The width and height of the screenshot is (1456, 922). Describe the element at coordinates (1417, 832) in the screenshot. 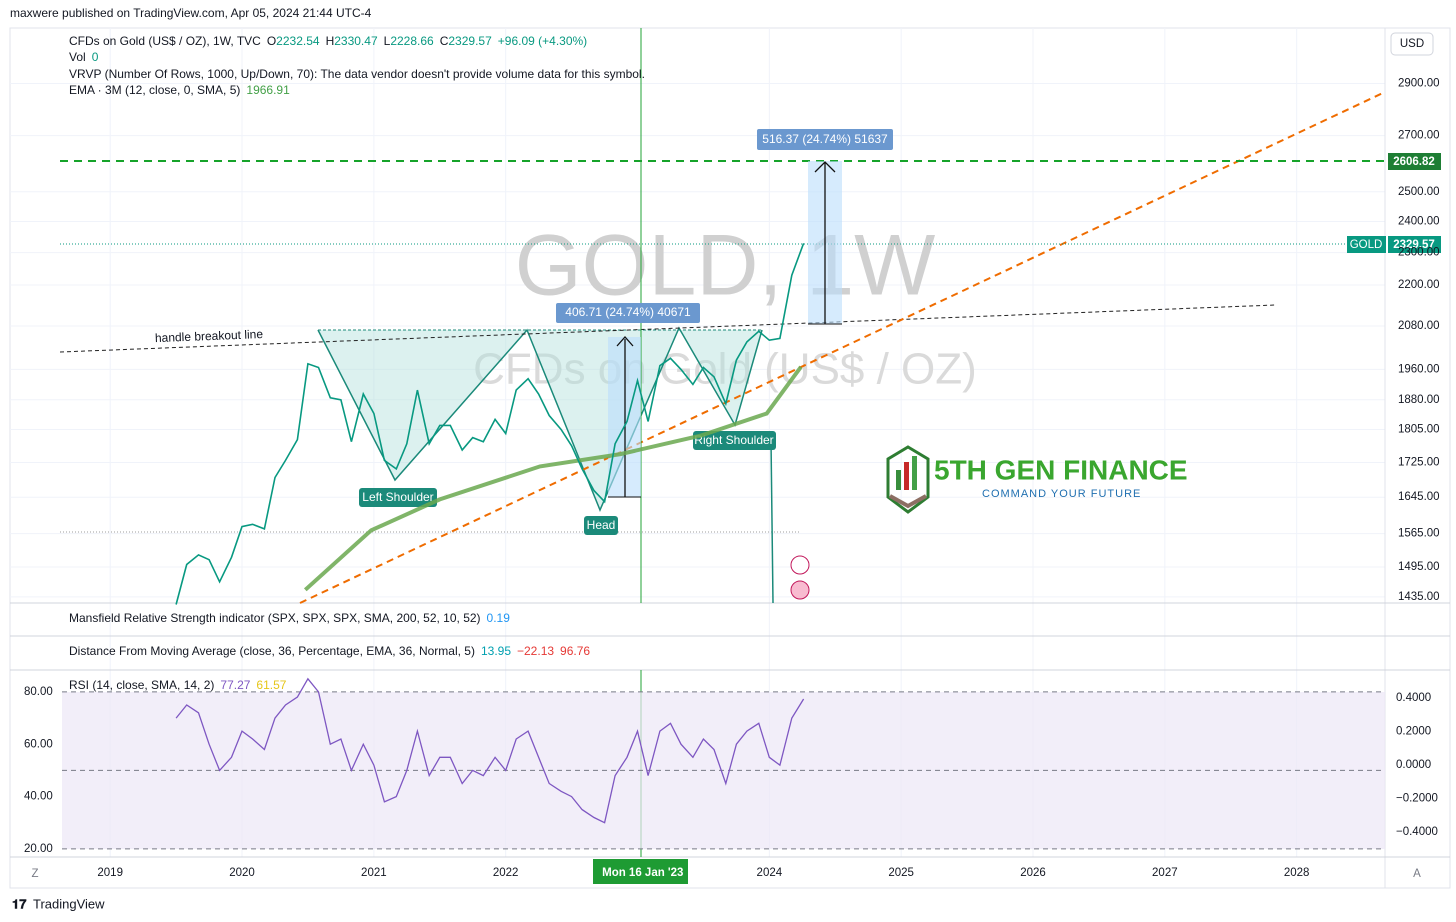

I see `y2-tick-label: −0.4000` at that location.